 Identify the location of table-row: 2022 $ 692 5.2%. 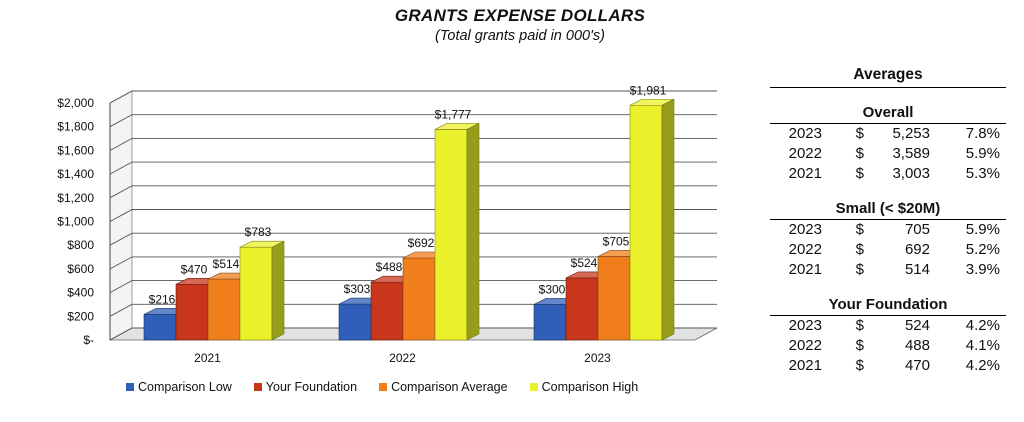
(888, 250).